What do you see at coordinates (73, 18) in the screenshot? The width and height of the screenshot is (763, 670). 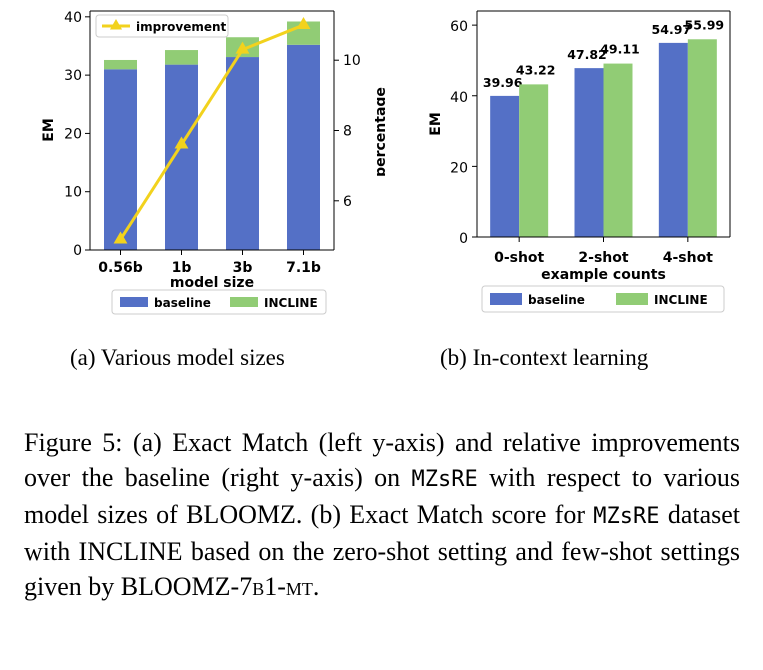 I see `y-tick-label-left: 40` at bounding box center [73, 18].